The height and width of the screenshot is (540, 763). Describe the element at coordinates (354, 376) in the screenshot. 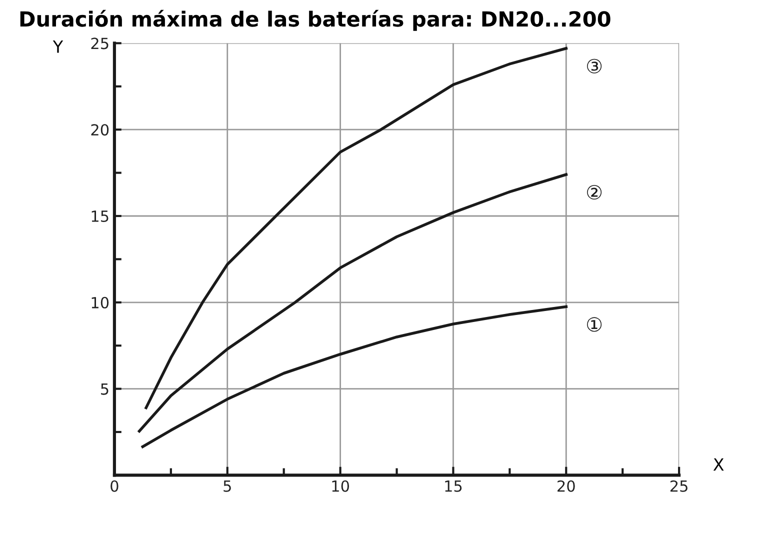

I see `line-series` at that location.